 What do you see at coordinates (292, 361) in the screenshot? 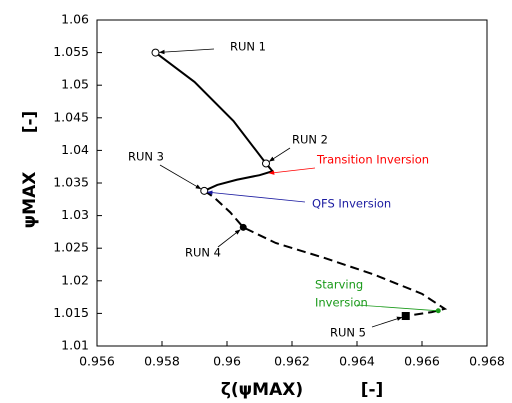
I see `x-tick-label: 0.962` at bounding box center [292, 361].